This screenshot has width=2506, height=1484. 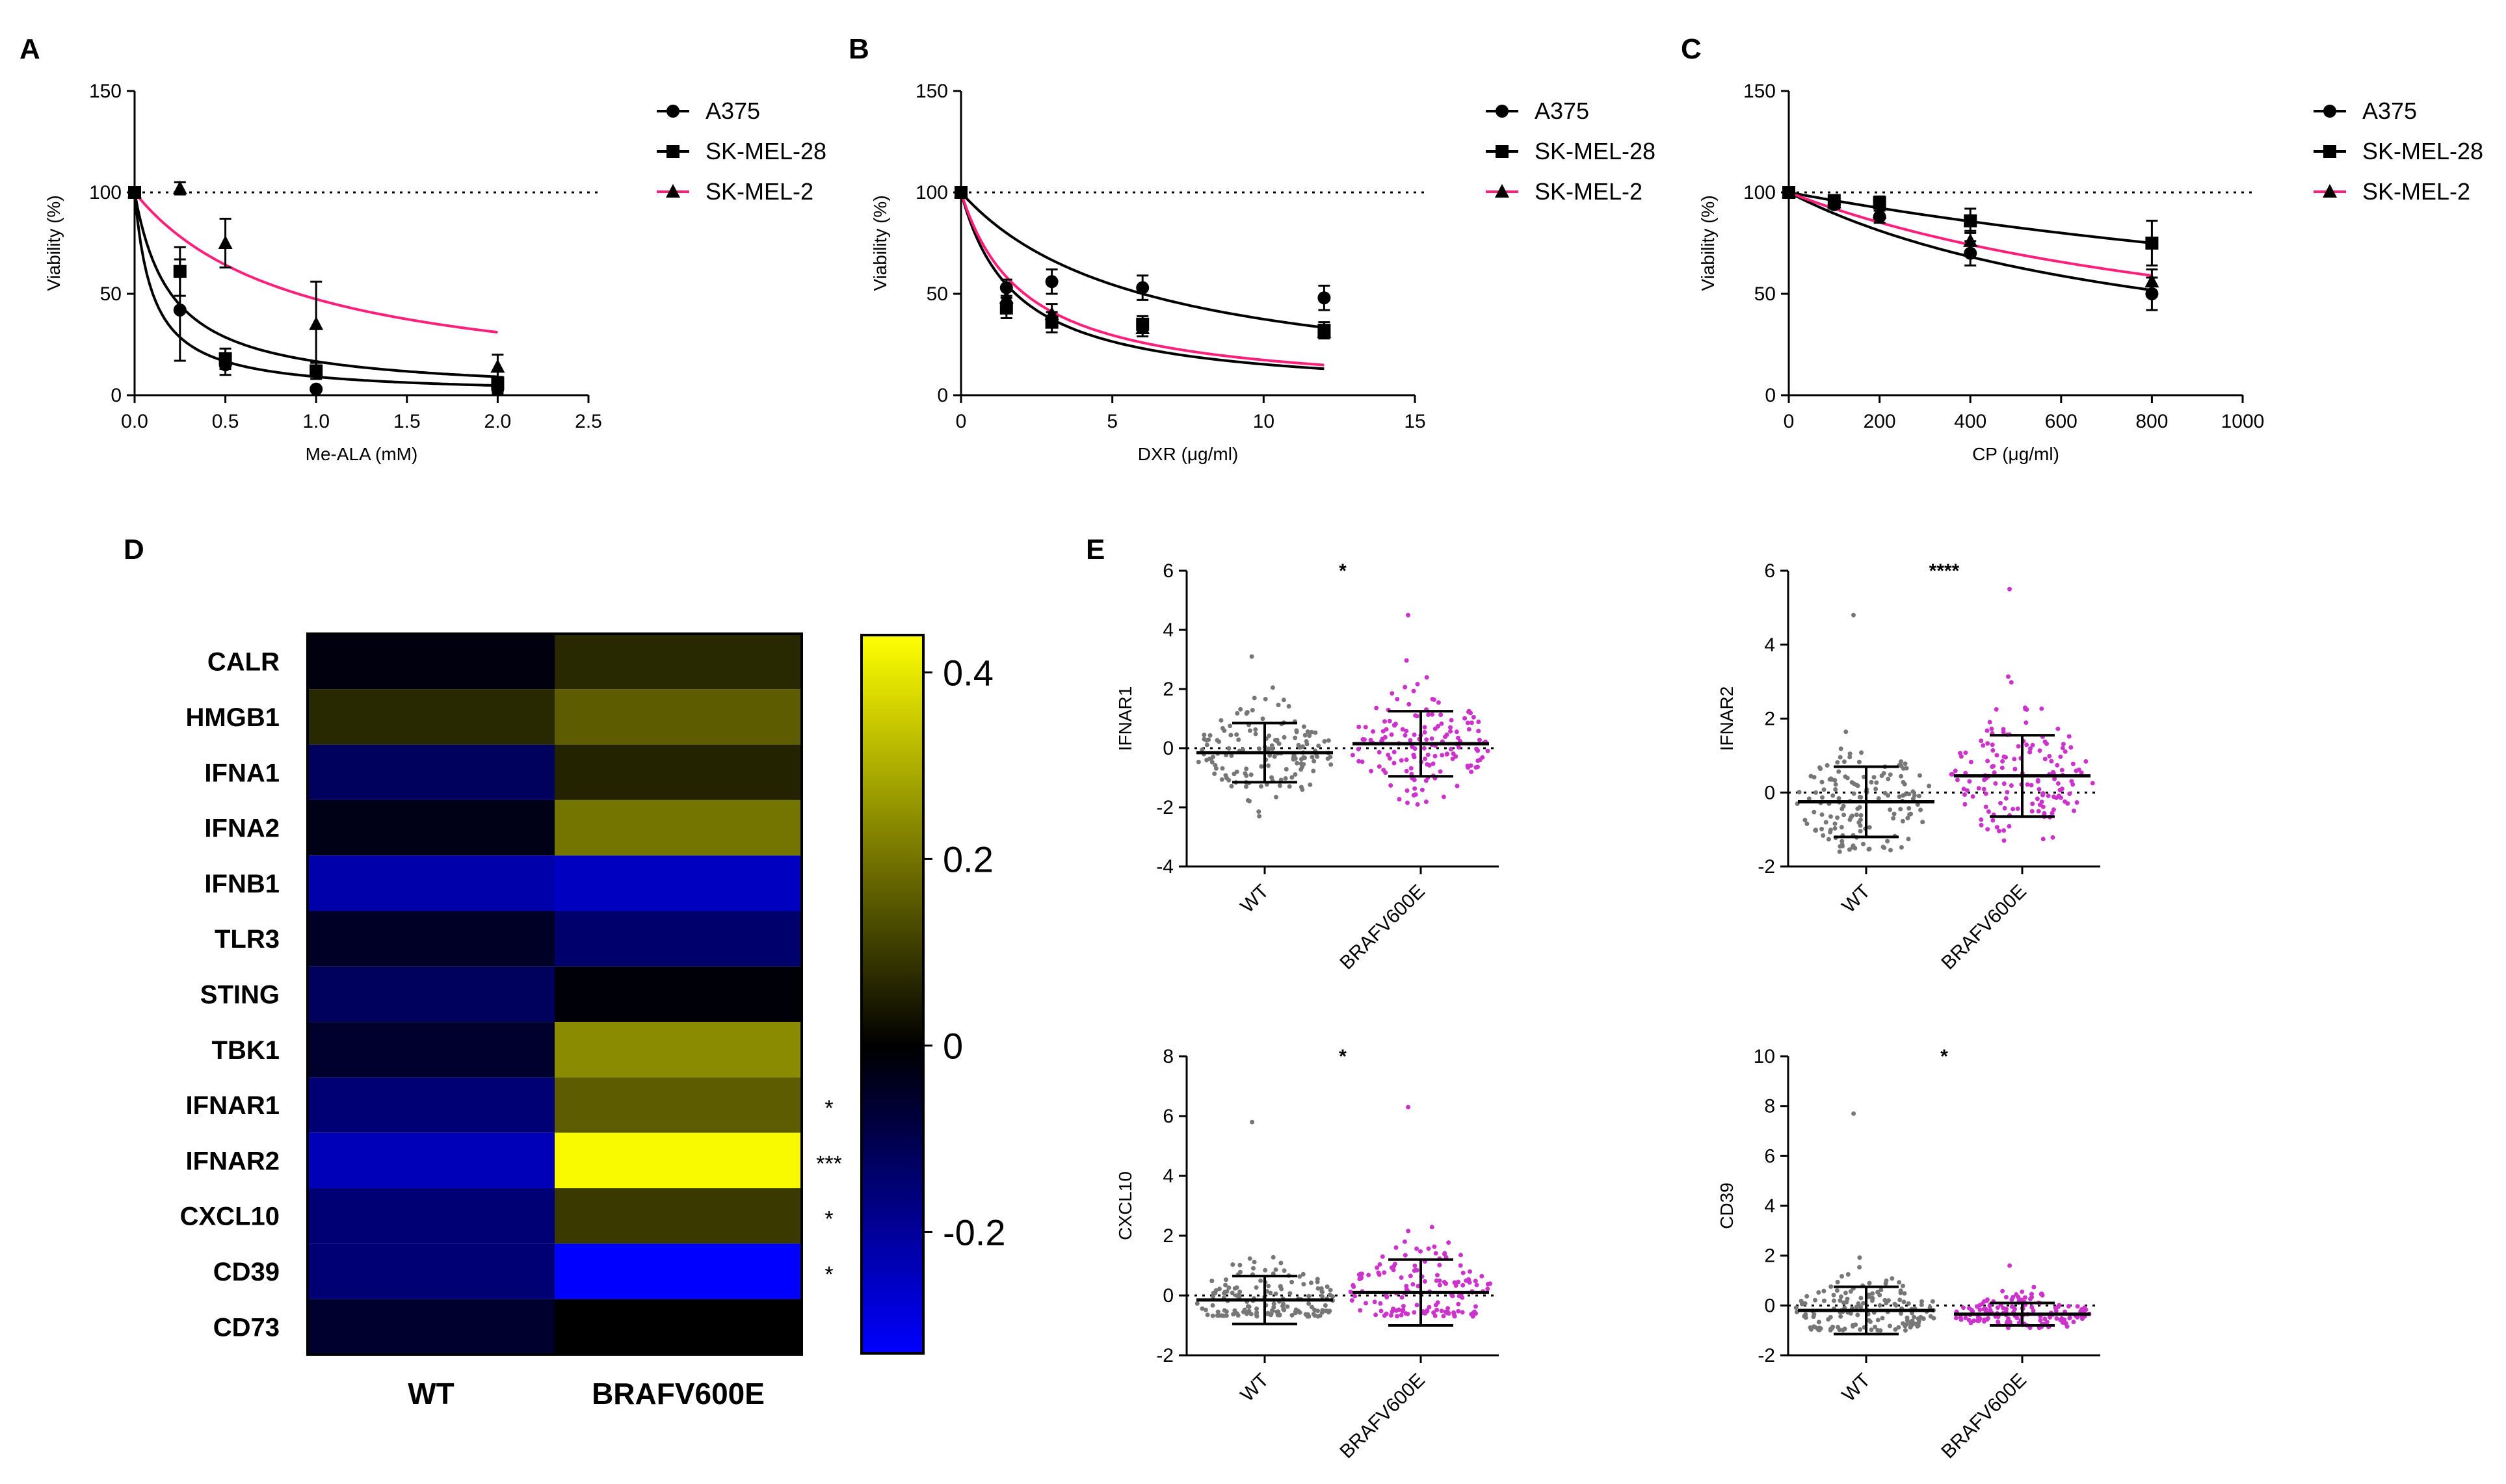 What do you see at coordinates (1112, 421) in the screenshot?
I see `x-tick-label: 5` at bounding box center [1112, 421].